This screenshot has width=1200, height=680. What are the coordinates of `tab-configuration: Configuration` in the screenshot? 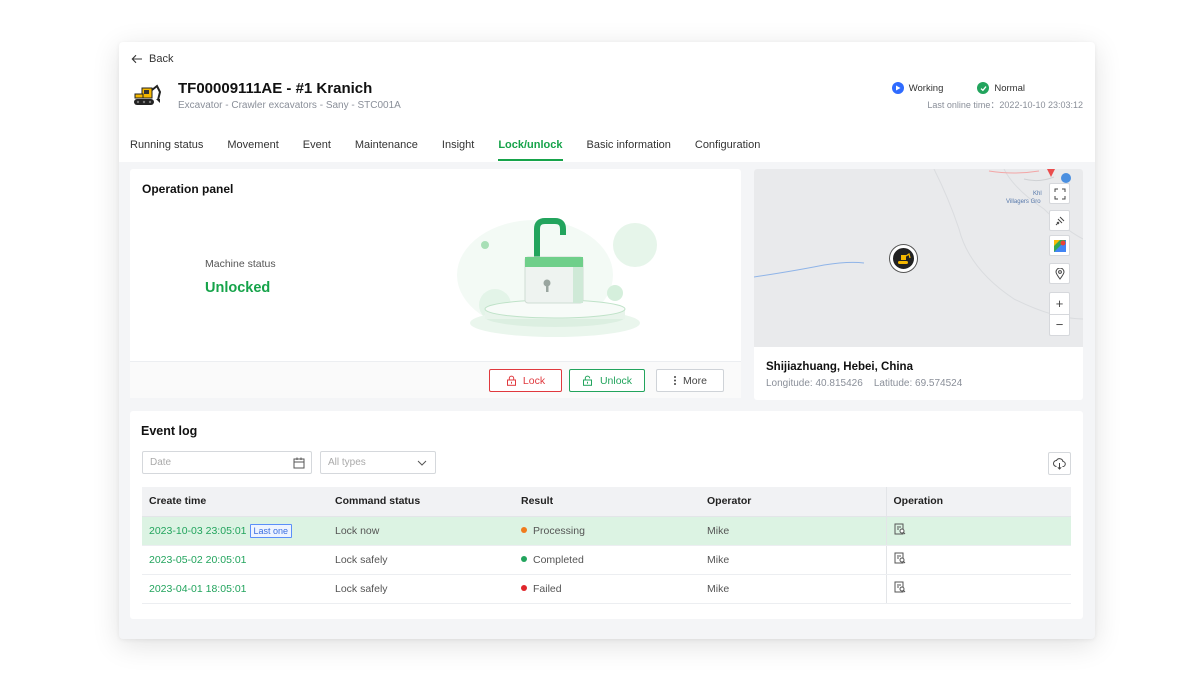 It's located at (727, 145).